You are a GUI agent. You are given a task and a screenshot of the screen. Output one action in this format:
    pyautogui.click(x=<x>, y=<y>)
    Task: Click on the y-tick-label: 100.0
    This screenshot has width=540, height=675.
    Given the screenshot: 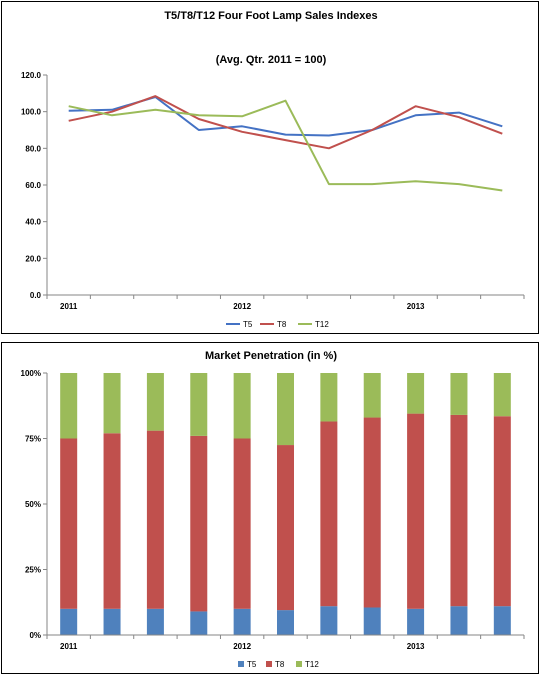 What is the action you would take?
    pyautogui.click(x=31, y=112)
    